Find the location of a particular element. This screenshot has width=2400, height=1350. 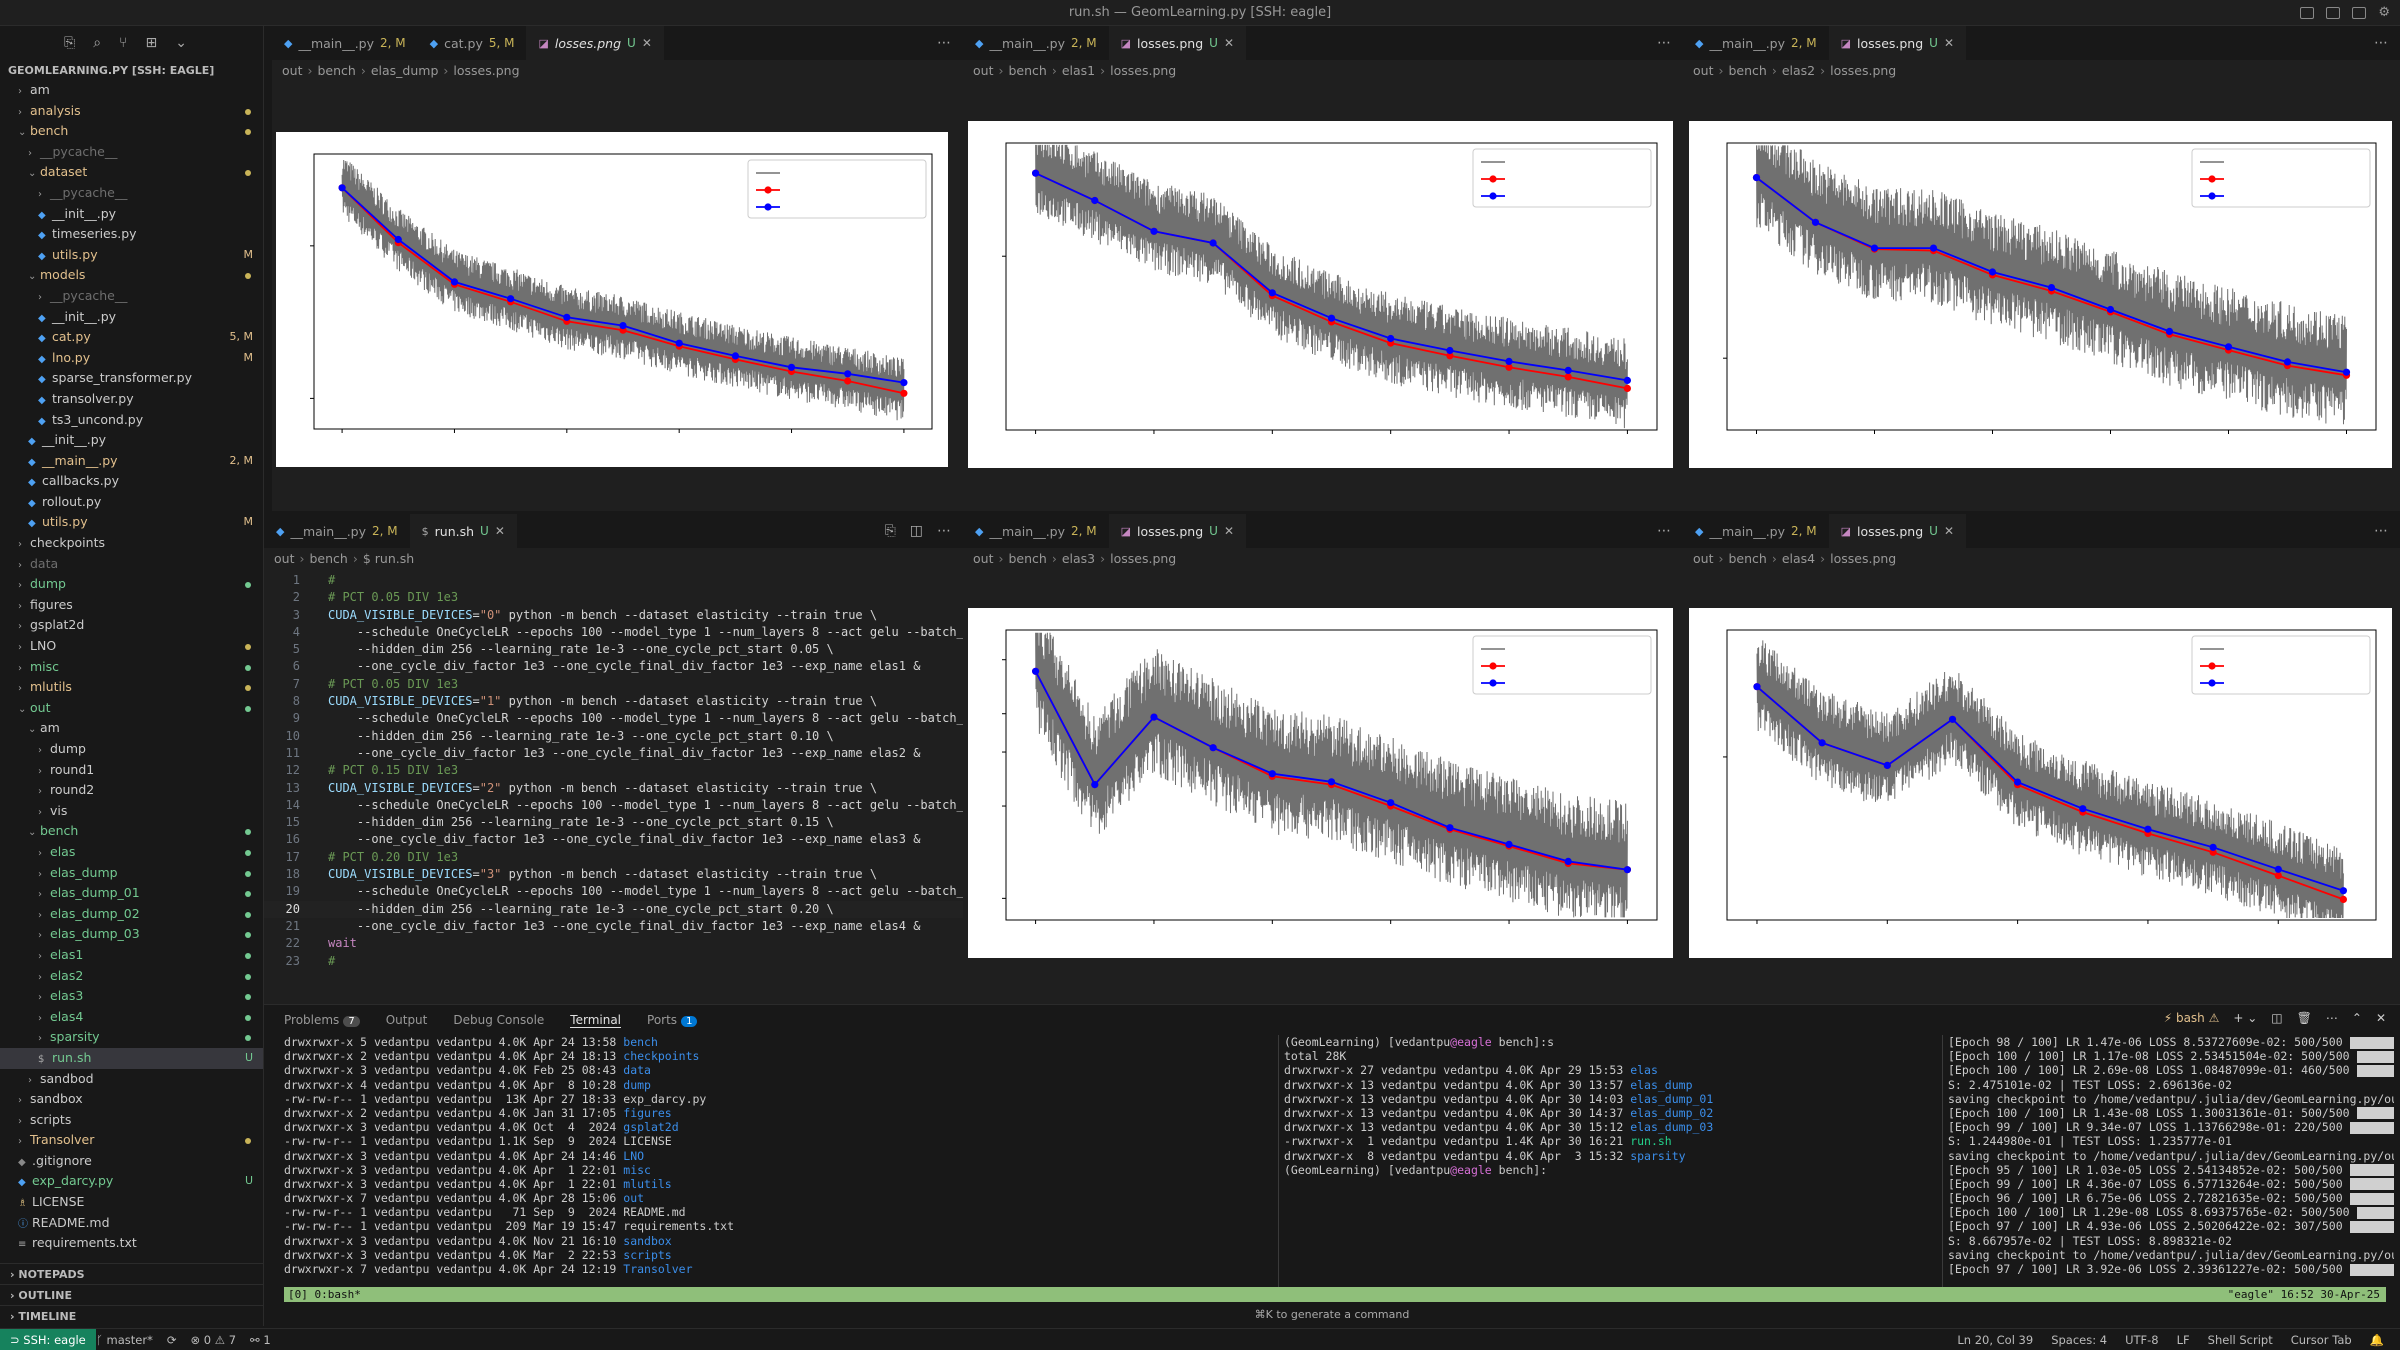

search-icon: ⌕ is located at coordinates (97, 43).